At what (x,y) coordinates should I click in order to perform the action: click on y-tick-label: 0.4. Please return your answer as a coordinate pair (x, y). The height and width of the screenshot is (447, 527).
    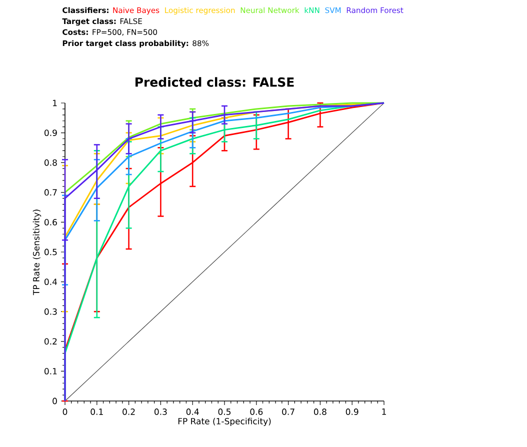
    Looking at the image, I should click on (50, 282).